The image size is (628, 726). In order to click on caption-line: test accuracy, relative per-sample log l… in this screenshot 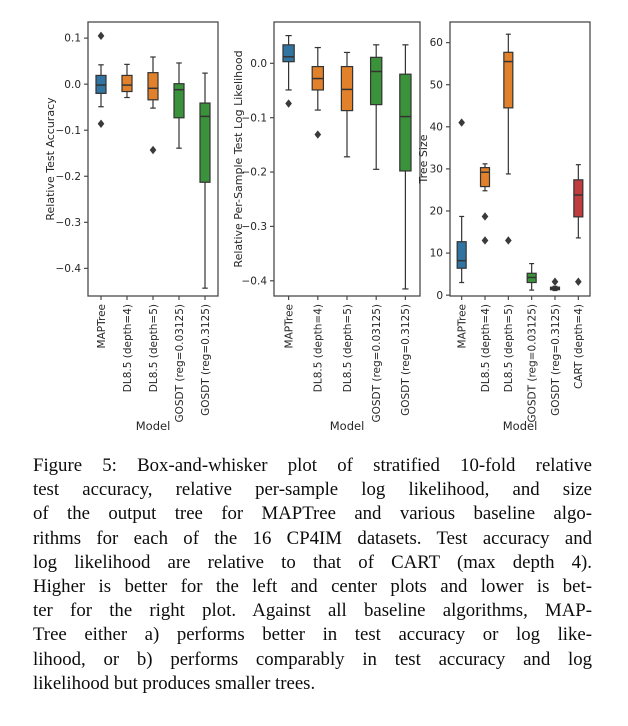, I will do `click(312, 490)`.